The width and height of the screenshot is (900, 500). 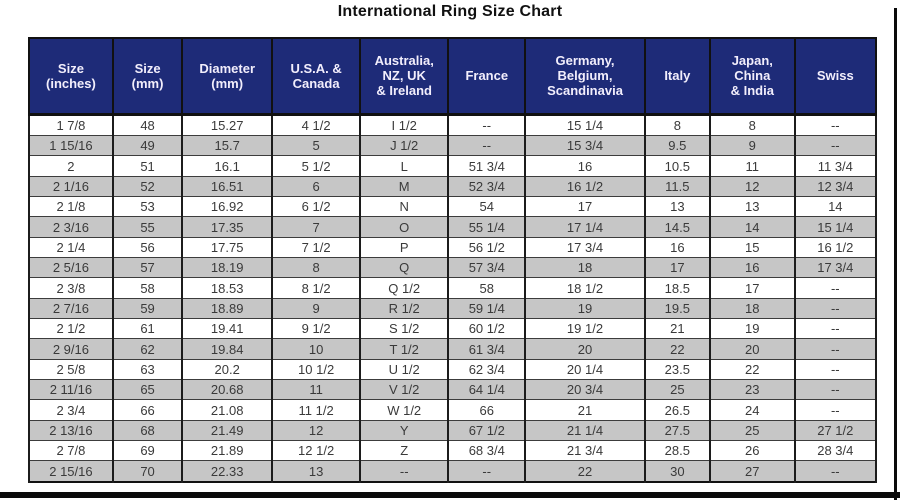 What do you see at coordinates (147, 268) in the screenshot?
I see `table-cell: 57` at bounding box center [147, 268].